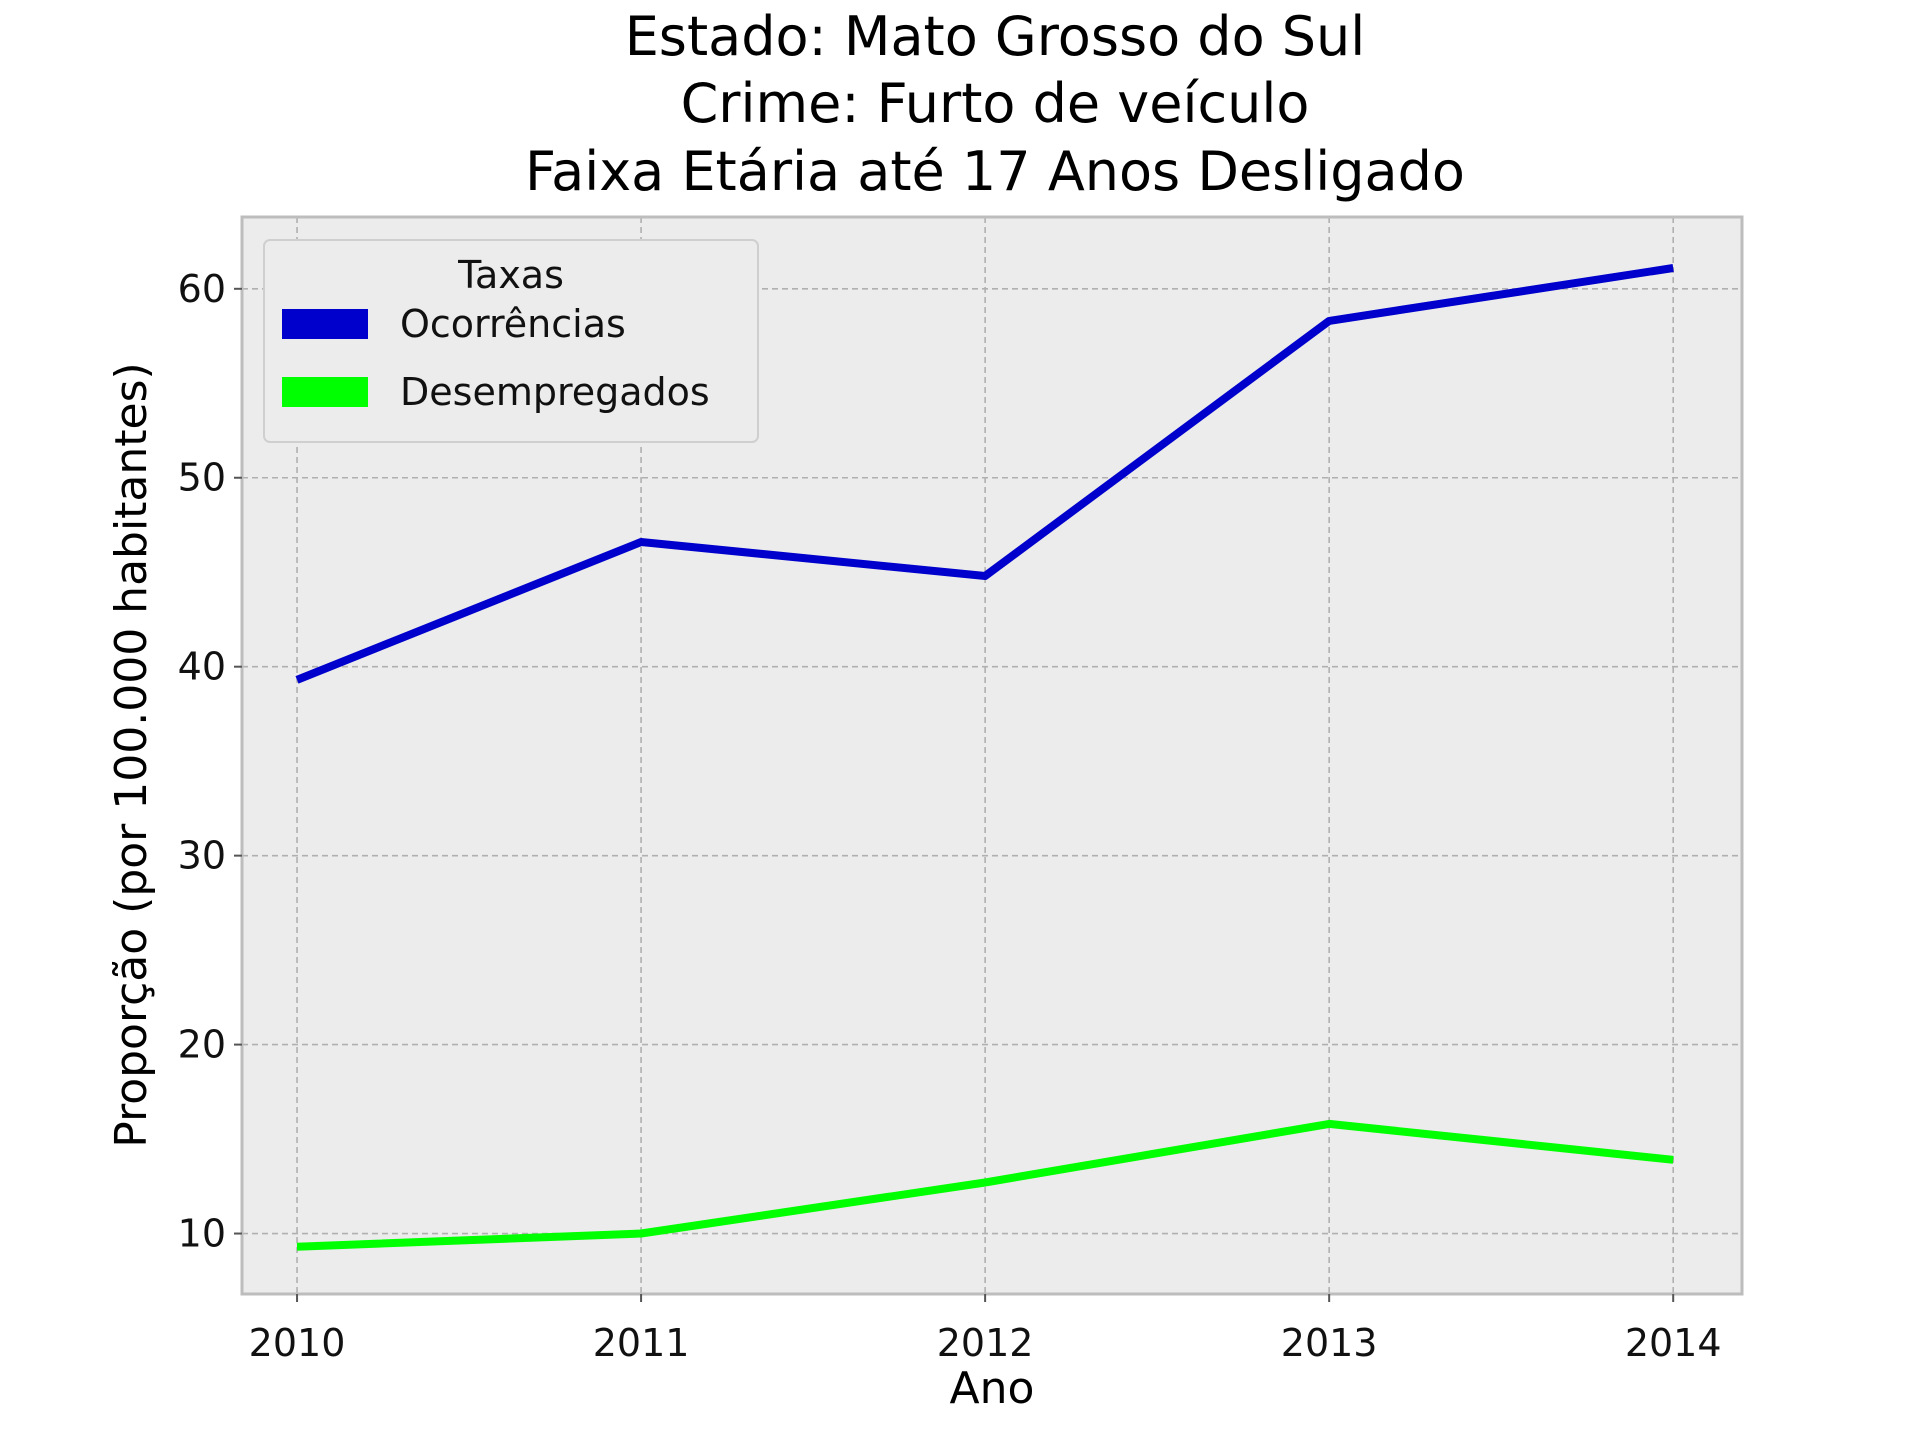 The width and height of the screenshot is (1920, 1440). I want to click on legend-items: Ocorrências Desempregados, so click(496, 358).